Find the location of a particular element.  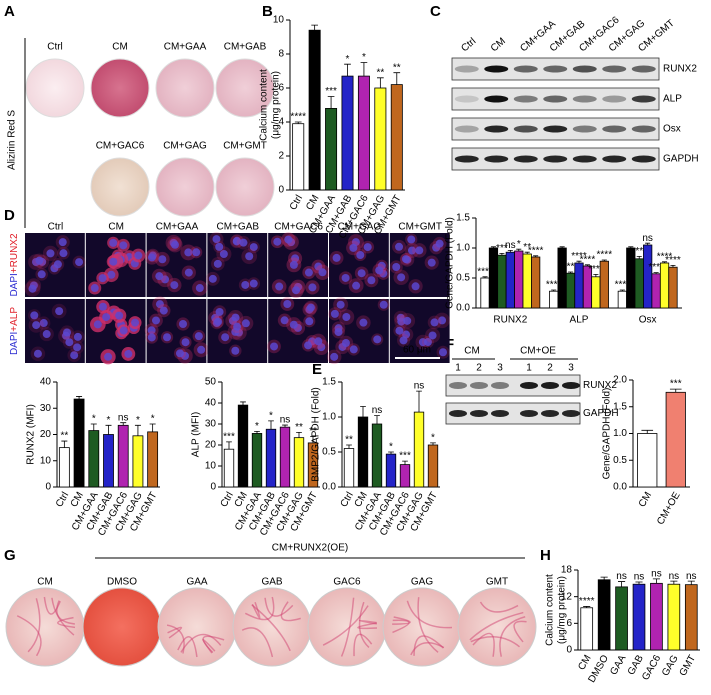

y-tick-label: 6 is located at coordinates (281, 88).